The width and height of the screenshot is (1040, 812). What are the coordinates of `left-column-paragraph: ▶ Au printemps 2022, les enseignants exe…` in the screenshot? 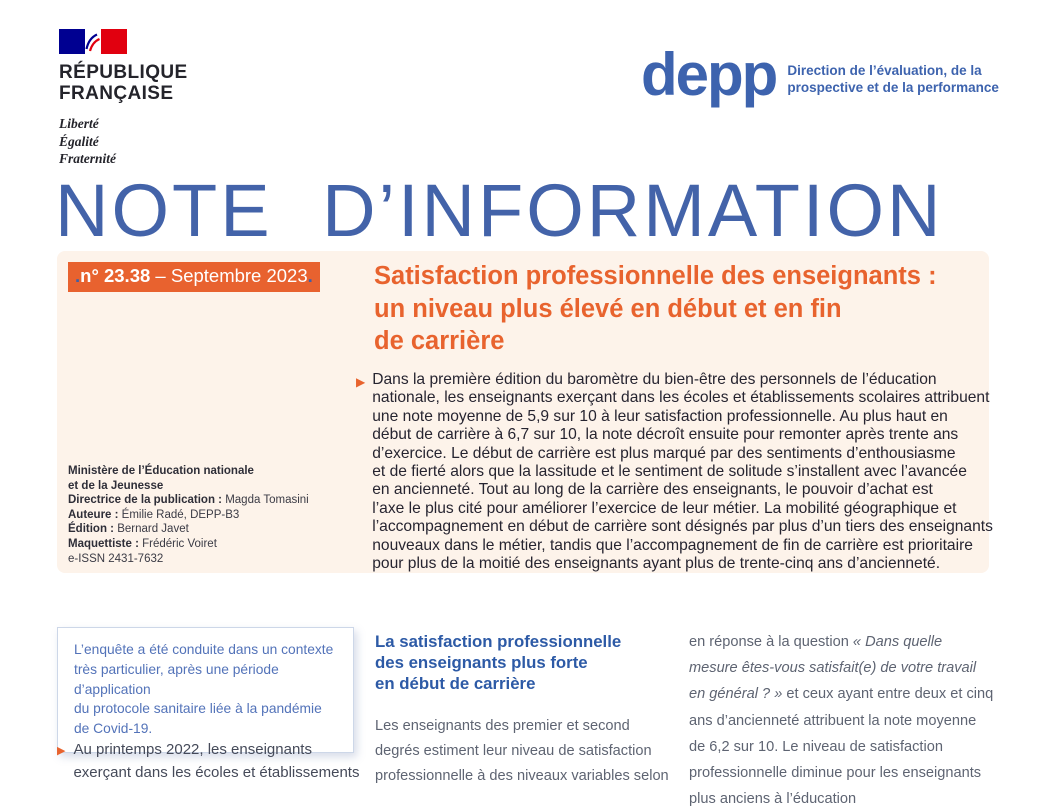 It's located at (212, 762).